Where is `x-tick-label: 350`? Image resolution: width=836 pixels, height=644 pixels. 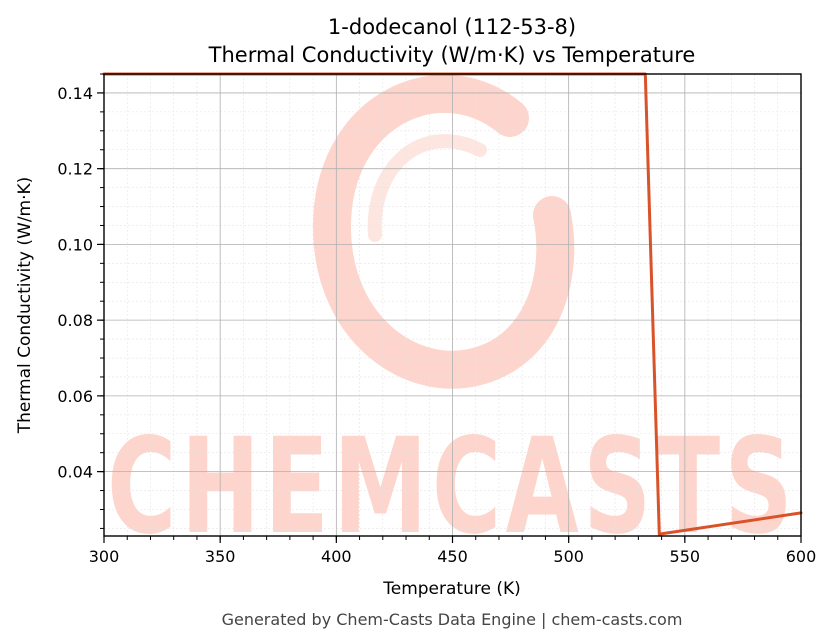
x-tick-label: 350 is located at coordinates (220, 556).